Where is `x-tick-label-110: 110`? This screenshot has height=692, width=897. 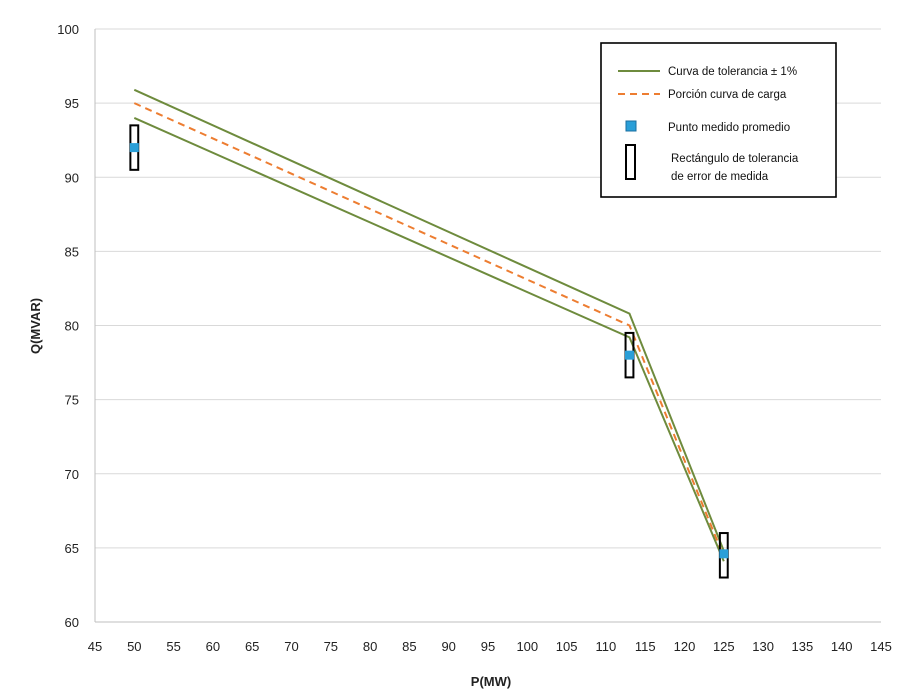 x-tick-label-110: 110 is located at coordinates (606, 646).